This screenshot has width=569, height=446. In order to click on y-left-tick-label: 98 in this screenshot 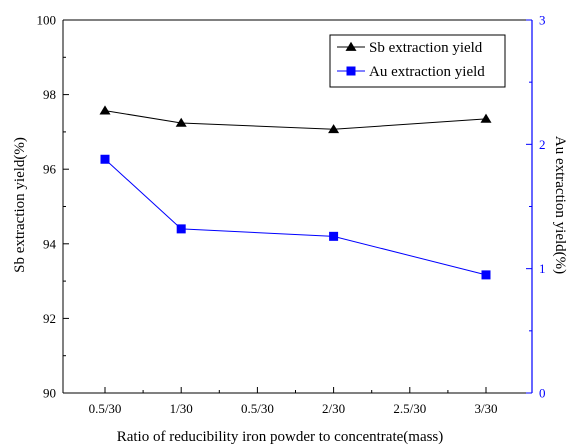, I will do `click(49, 94)`.